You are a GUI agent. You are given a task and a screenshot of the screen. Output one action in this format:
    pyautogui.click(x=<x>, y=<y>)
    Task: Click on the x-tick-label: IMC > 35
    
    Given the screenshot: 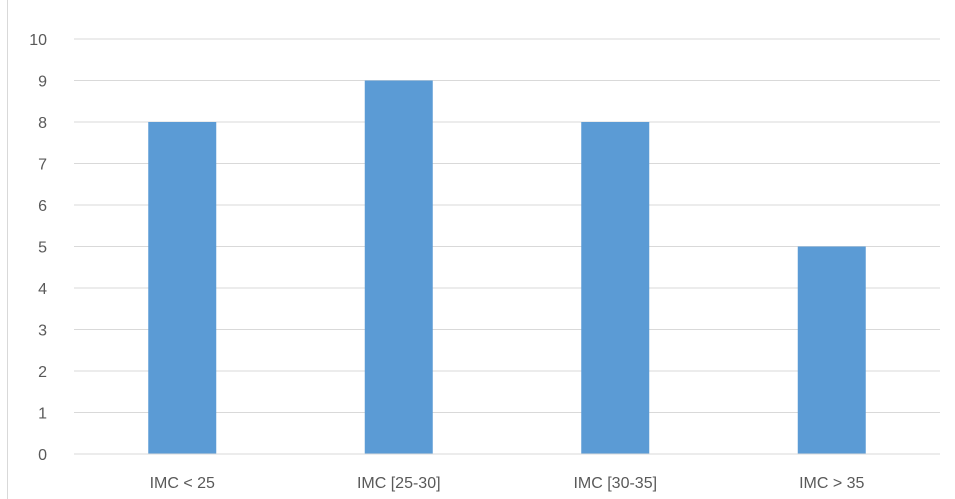 What is the action you would take?
    pyautogui.click(x=831, y=483)
    